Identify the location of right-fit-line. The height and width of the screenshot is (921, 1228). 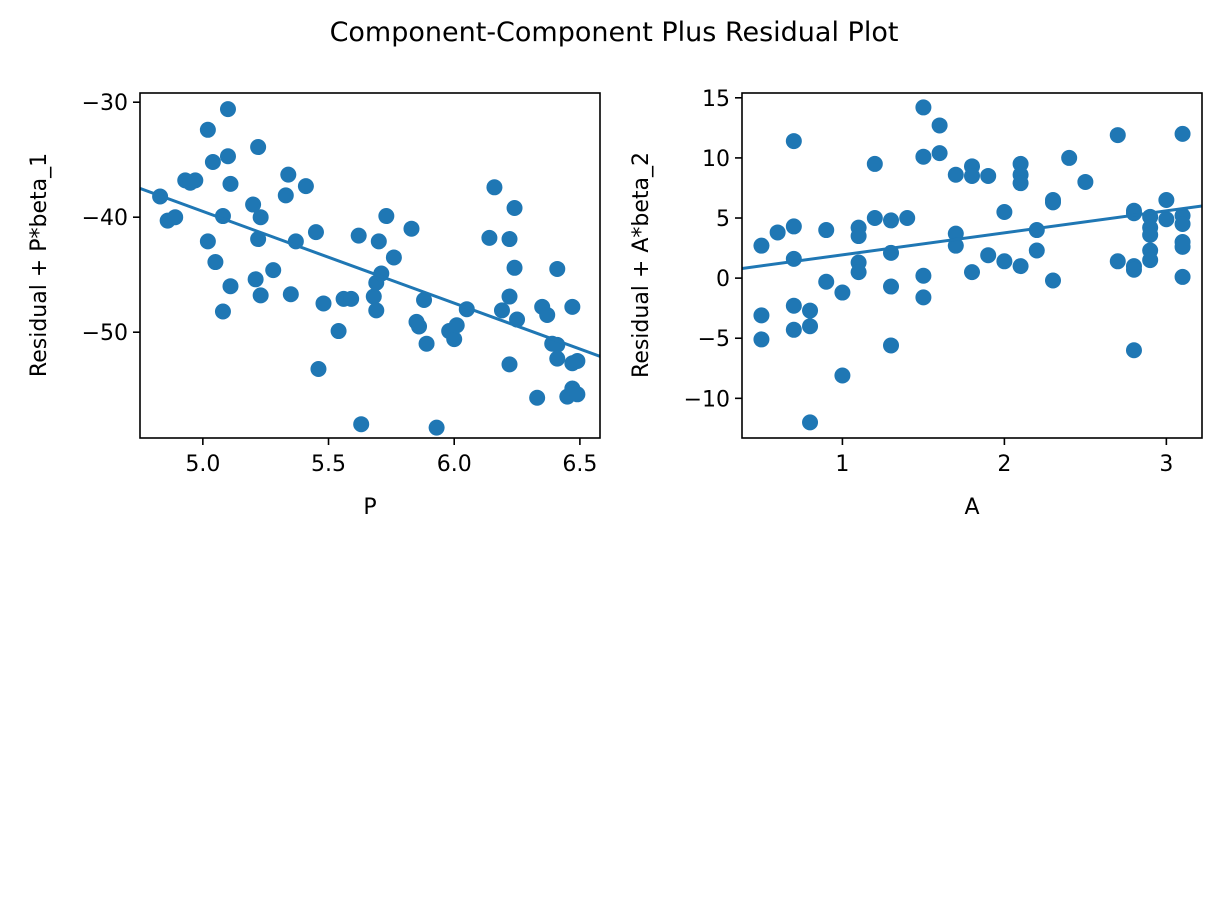
(972, 237).